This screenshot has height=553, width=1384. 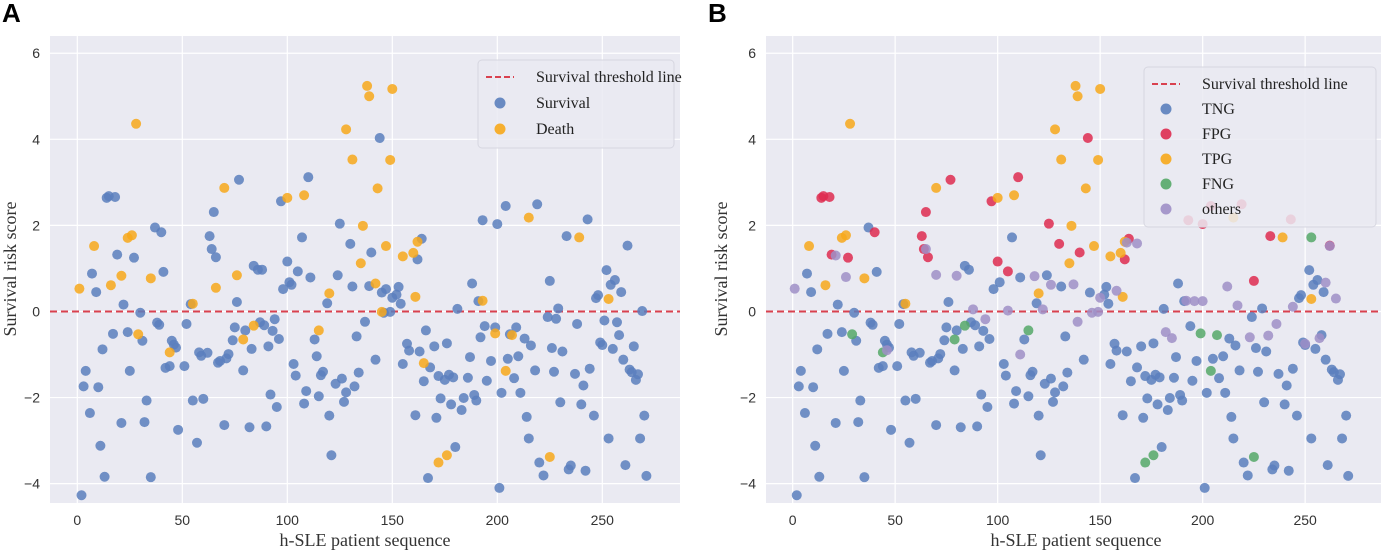 I want to click on data-point-fng, so click(x=1253, y=456).